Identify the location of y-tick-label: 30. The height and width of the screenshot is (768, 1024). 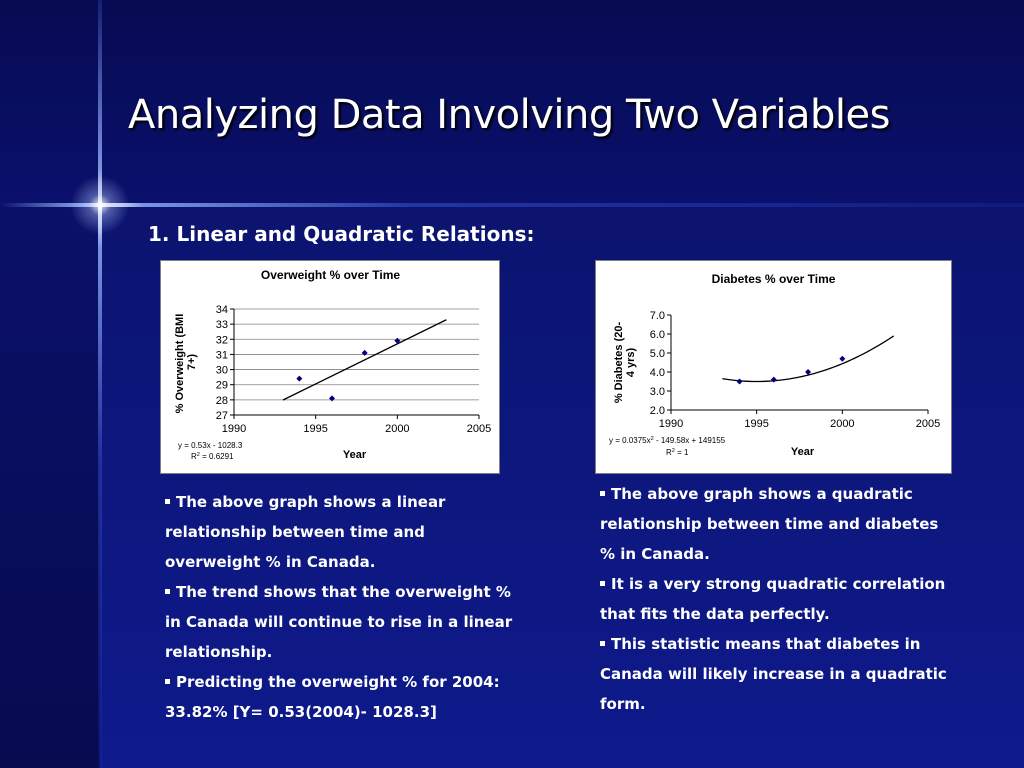
(222, 371).